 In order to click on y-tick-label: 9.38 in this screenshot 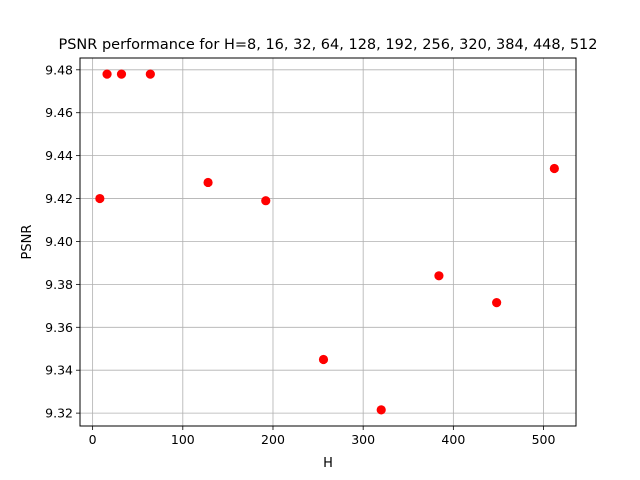, I will do `click(59, 284)`.